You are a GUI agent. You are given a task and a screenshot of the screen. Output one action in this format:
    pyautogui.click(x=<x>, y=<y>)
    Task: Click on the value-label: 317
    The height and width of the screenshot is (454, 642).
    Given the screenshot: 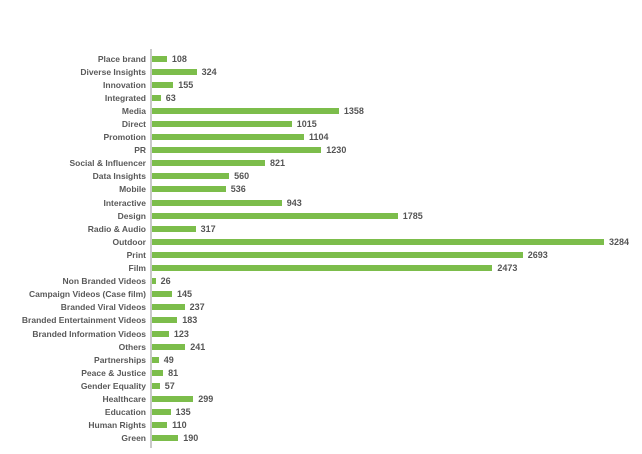 What is the action you would take?
    pyautogui.click(x=208, y=228)
    